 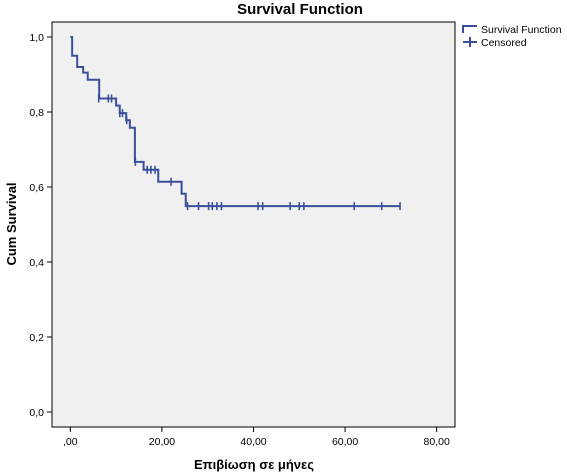 I want to click on x-axis: ,00 20,00 40,00 60,00 80,00, so click(x=256, y=437).